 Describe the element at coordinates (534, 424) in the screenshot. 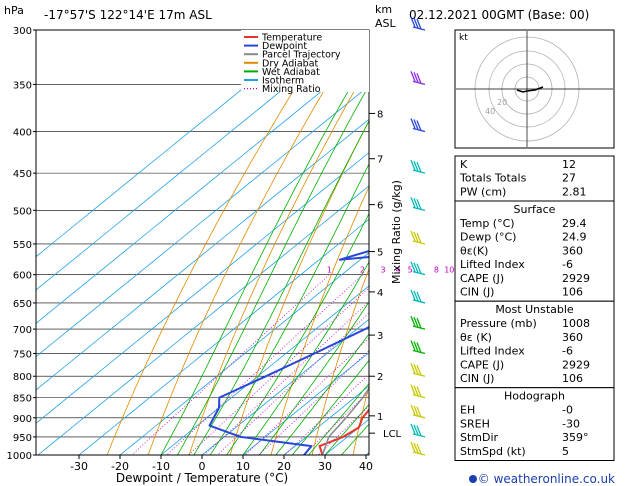

I see `indices-hodograph-box` at that location.